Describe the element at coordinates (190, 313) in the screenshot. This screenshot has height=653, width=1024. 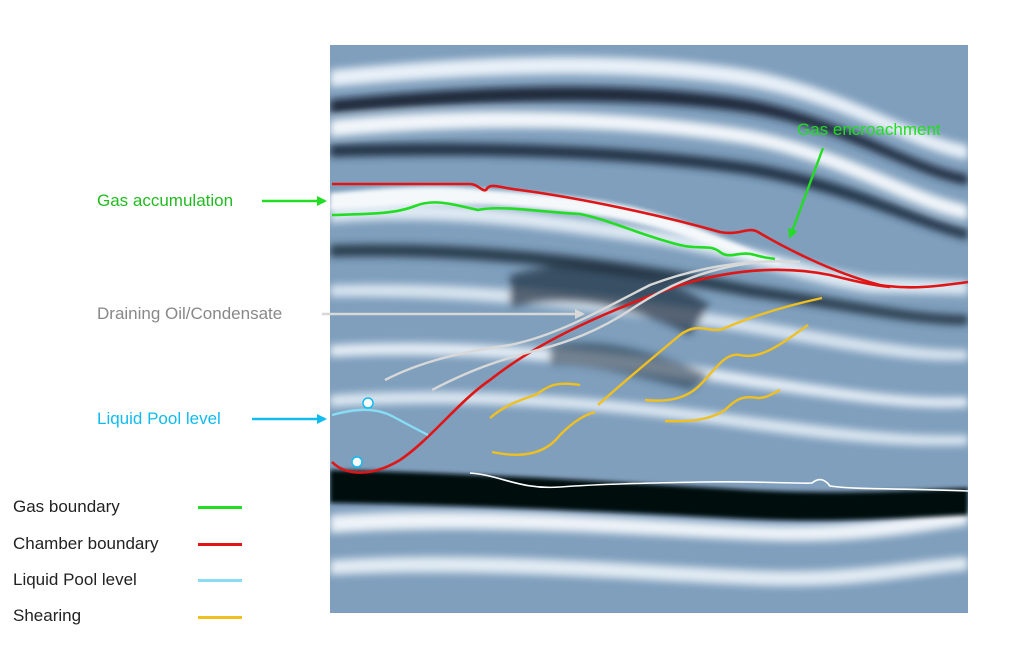
I see `draining-oil-label: Draining Oil/Condensate` at that location.